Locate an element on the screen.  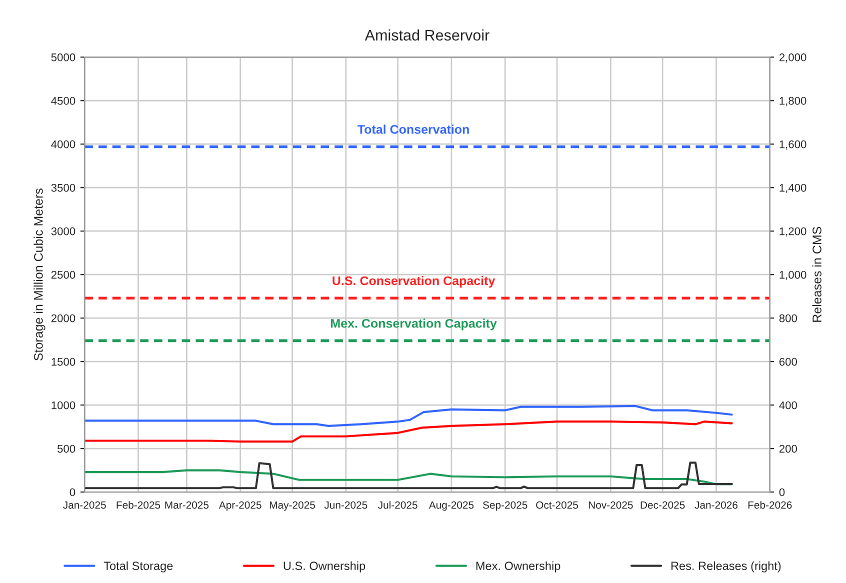
y2-tick-label: 800 is located at coordinates (788, 318).